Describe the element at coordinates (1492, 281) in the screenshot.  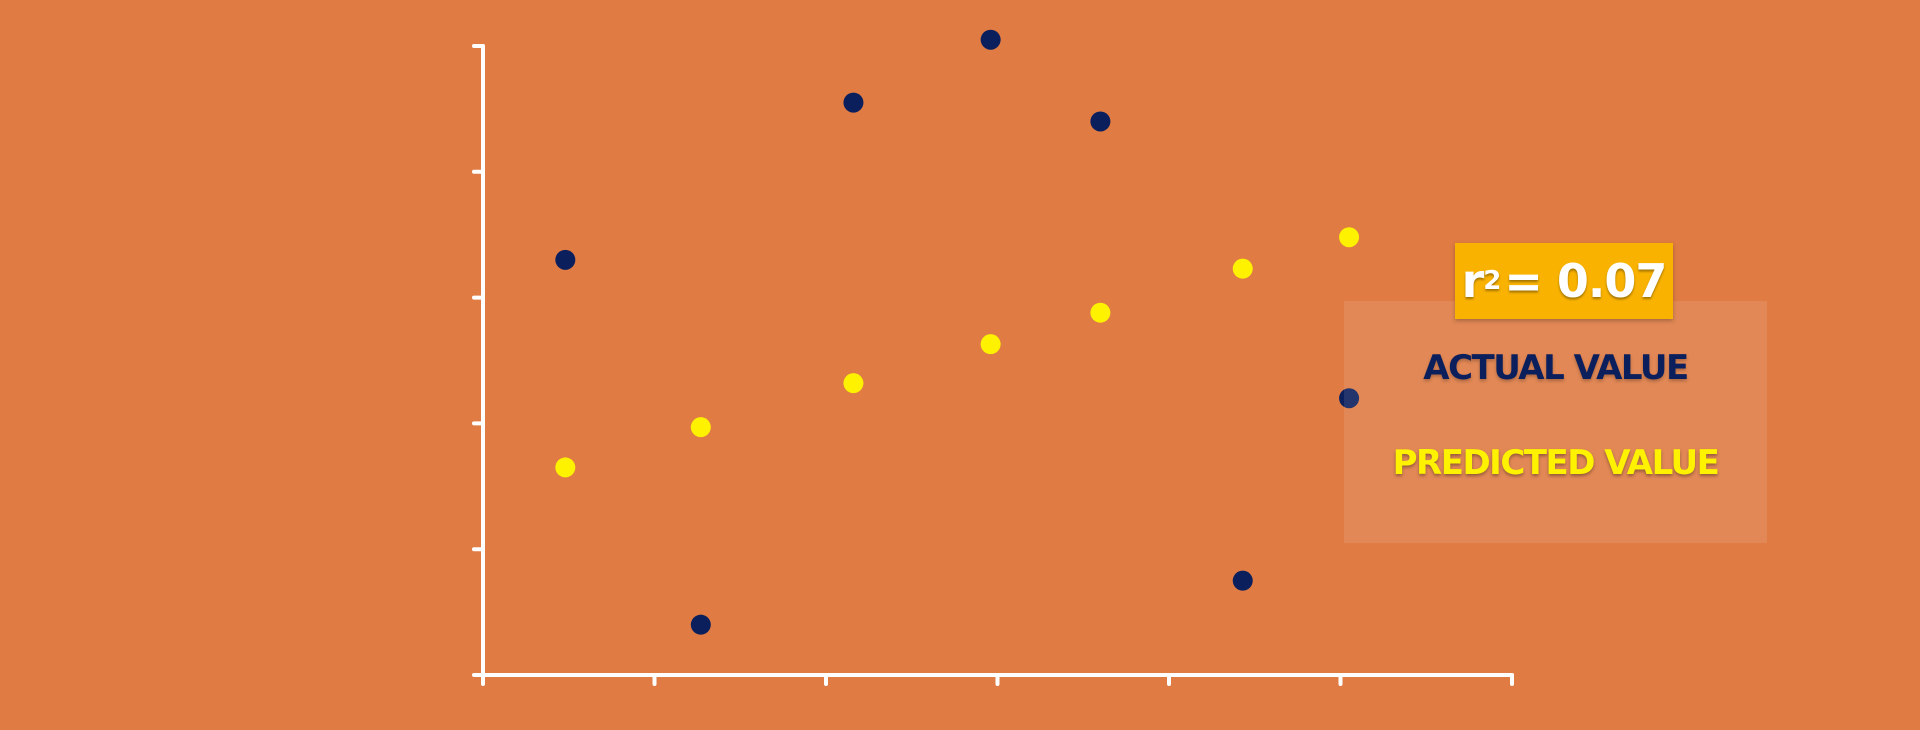
I see `r-exponent: 2` at that location.